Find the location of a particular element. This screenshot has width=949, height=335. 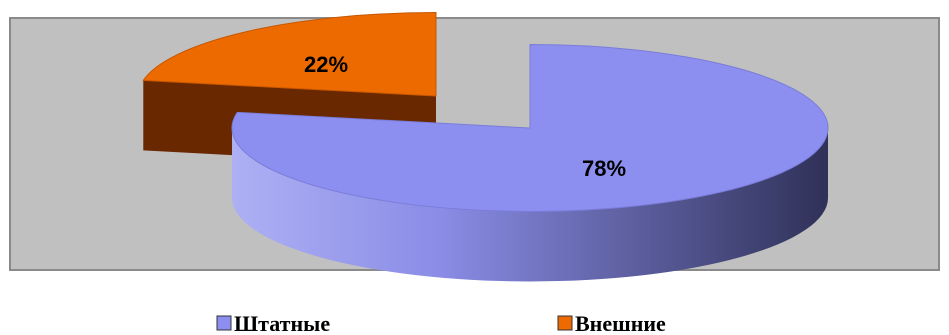

legend-label-vneshnie: Внешние is located at coordinates (620, 323).